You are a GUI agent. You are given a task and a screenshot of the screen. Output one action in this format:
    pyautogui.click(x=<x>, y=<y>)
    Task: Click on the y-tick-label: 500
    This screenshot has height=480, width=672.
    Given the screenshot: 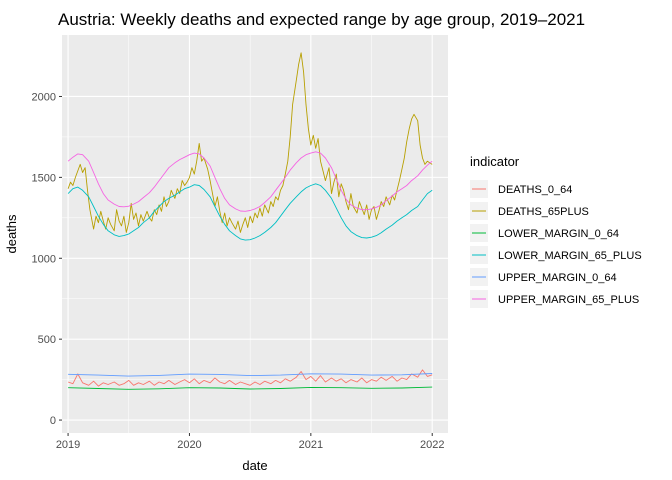 What is the action you would take?
    pyautogui.click(x=47, y=340)
    